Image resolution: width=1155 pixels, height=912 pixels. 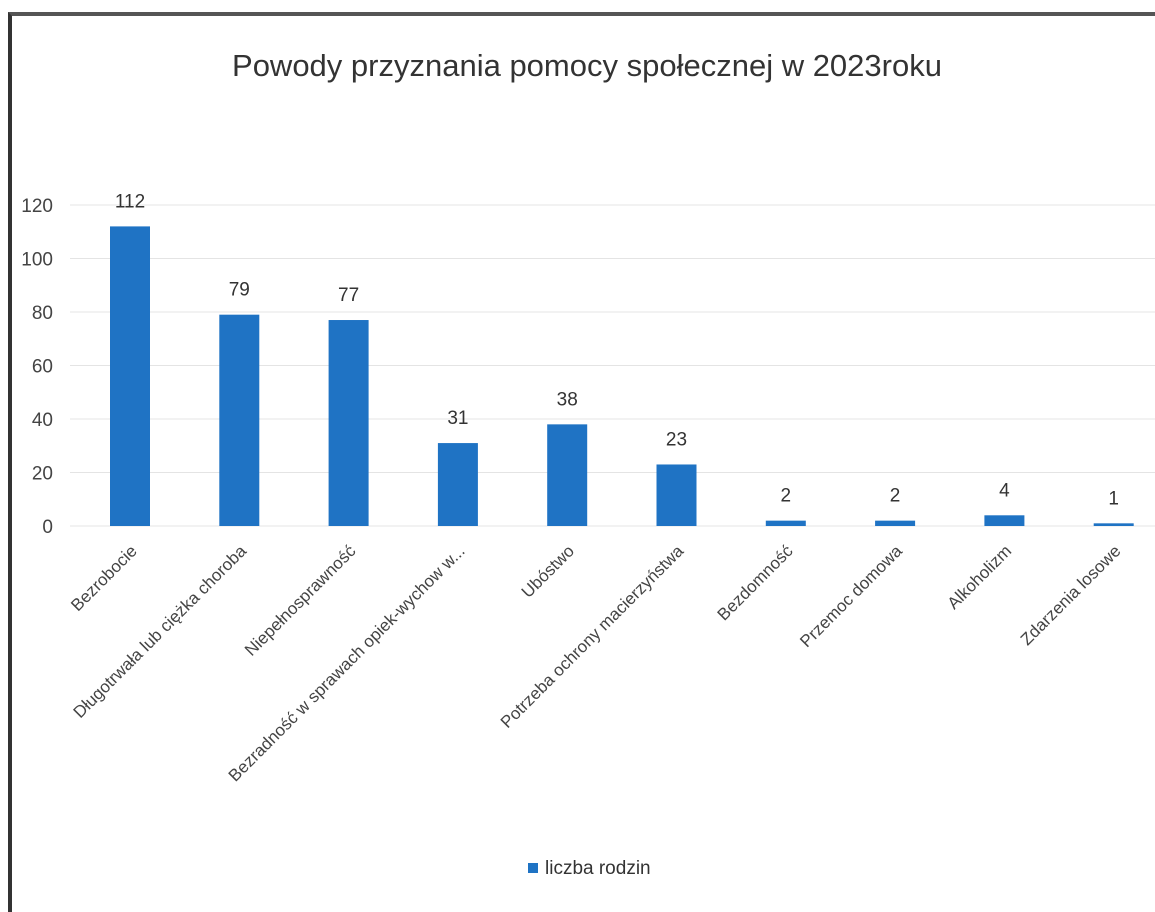 What do you see at coordinates (47, 527) in the screenshot?
I see `y-tick-label: 0` at bounding box center [47, 527].